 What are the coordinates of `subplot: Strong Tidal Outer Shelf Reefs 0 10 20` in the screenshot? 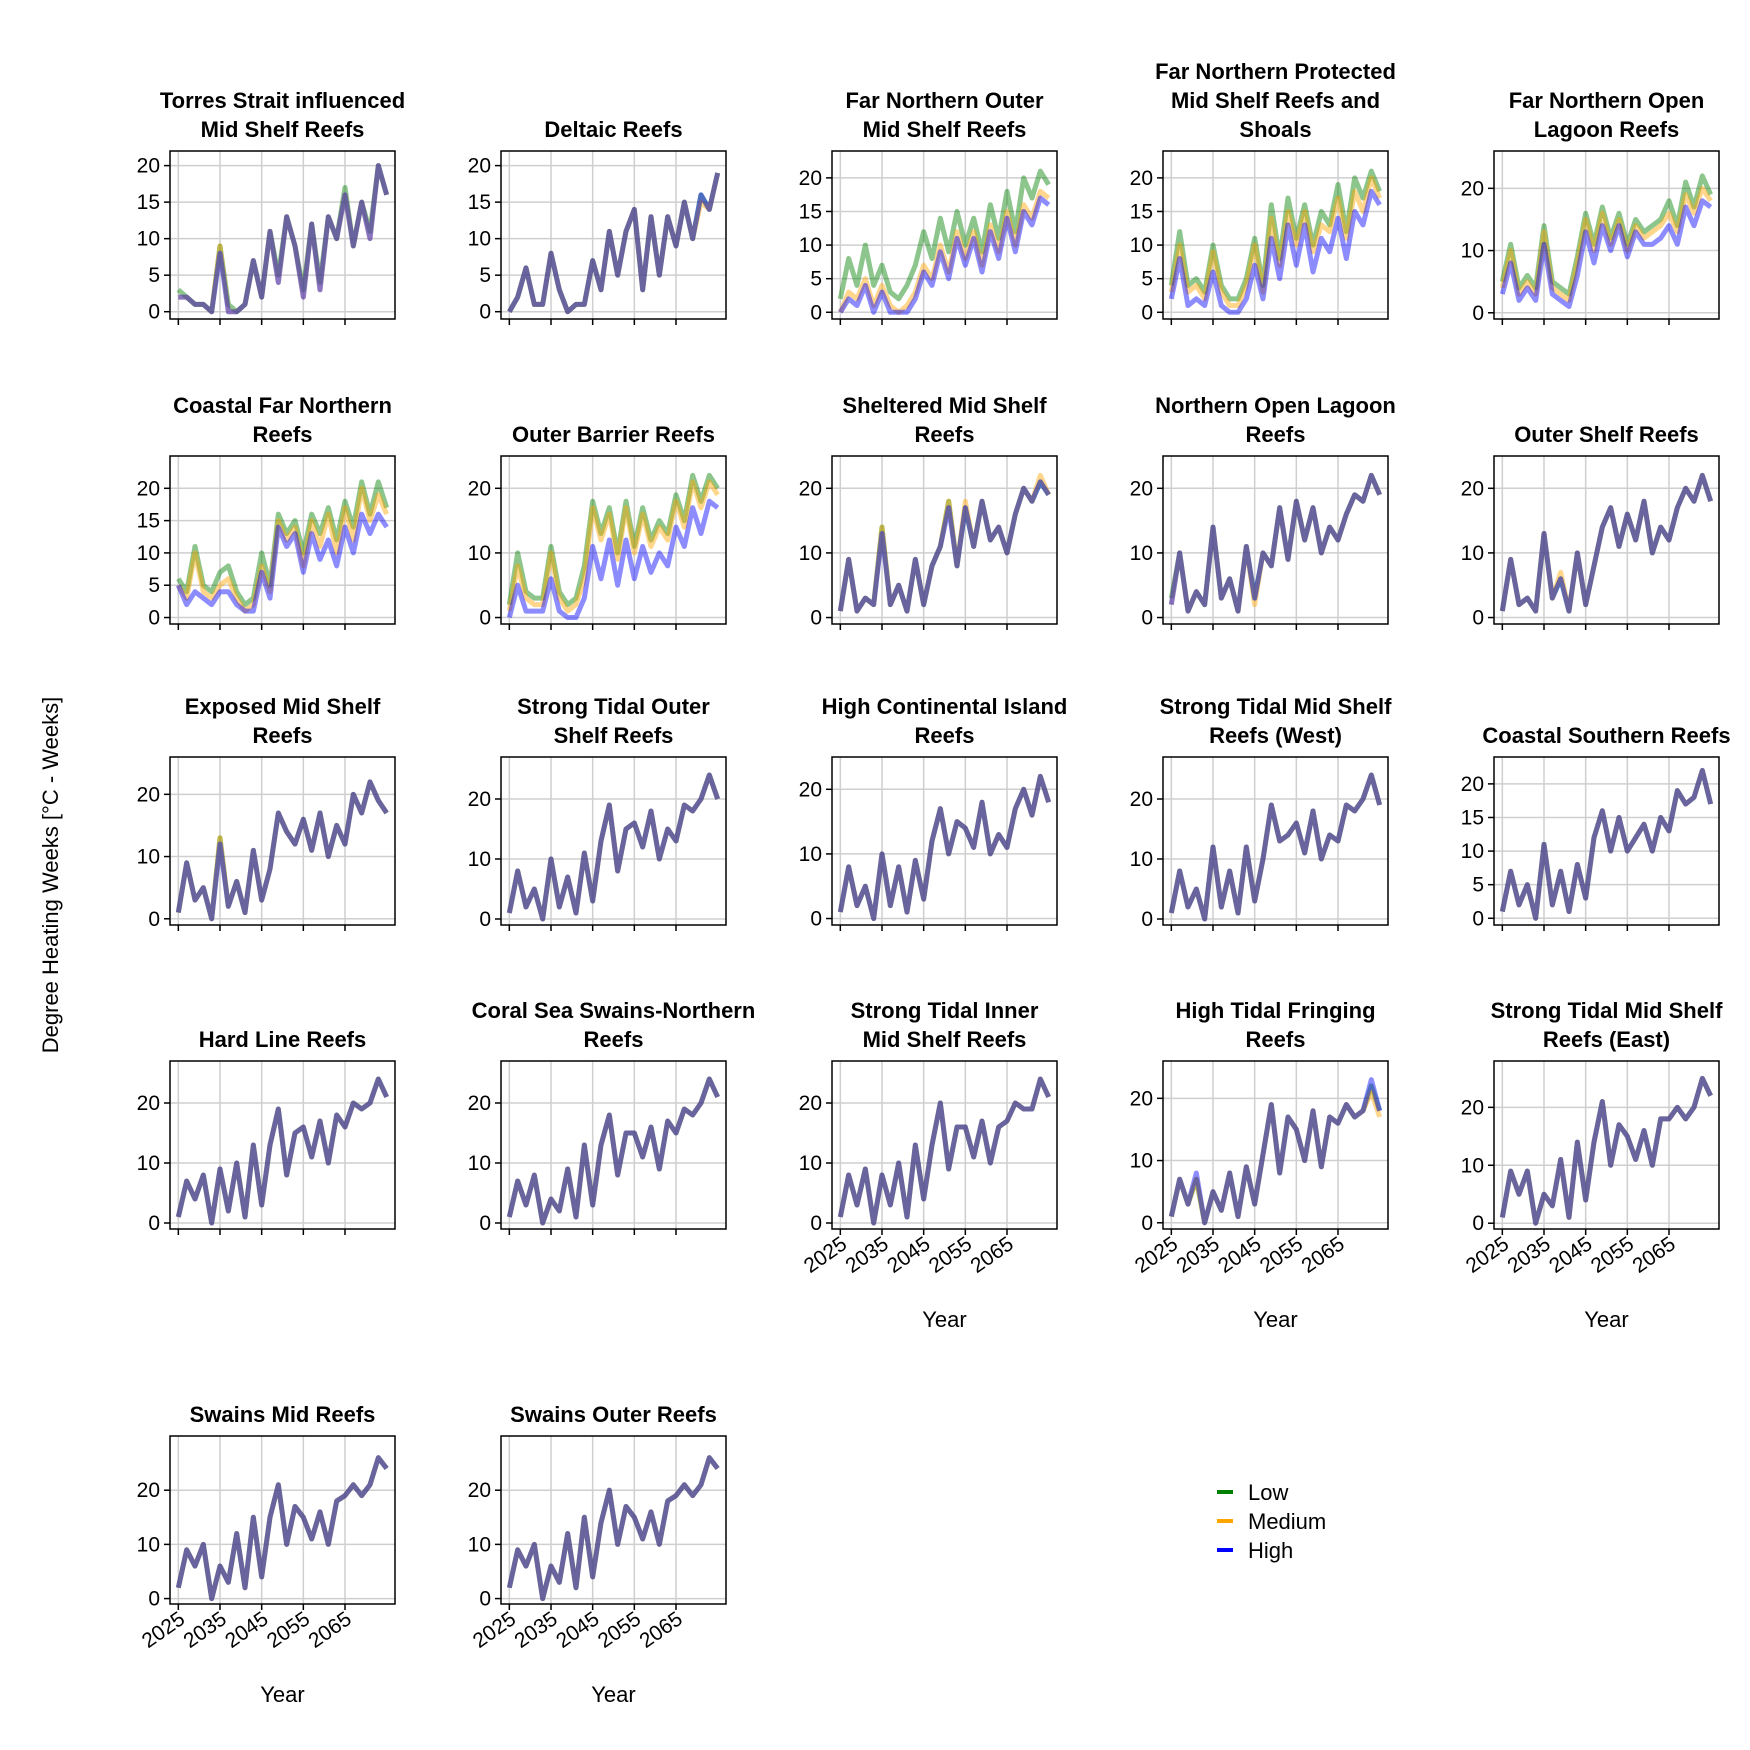 It's located at (597, 812).